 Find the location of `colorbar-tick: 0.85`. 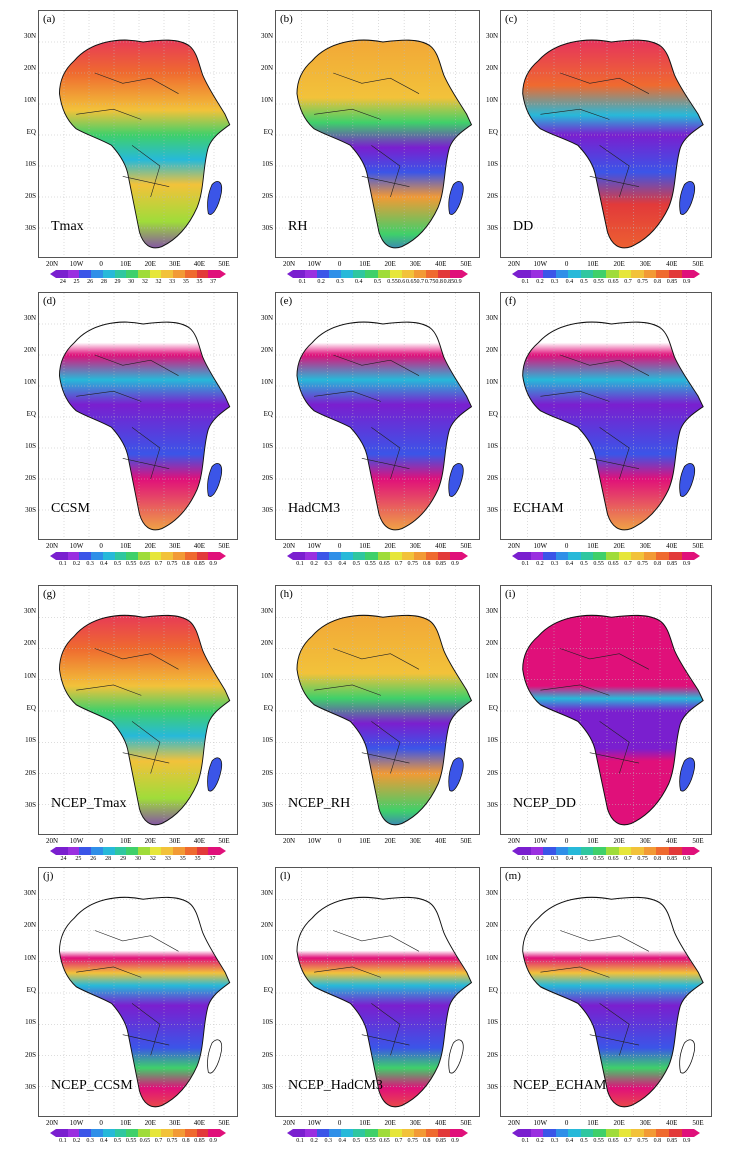

colorbar-tick: 0.85 is located at coordinates (672, 564).